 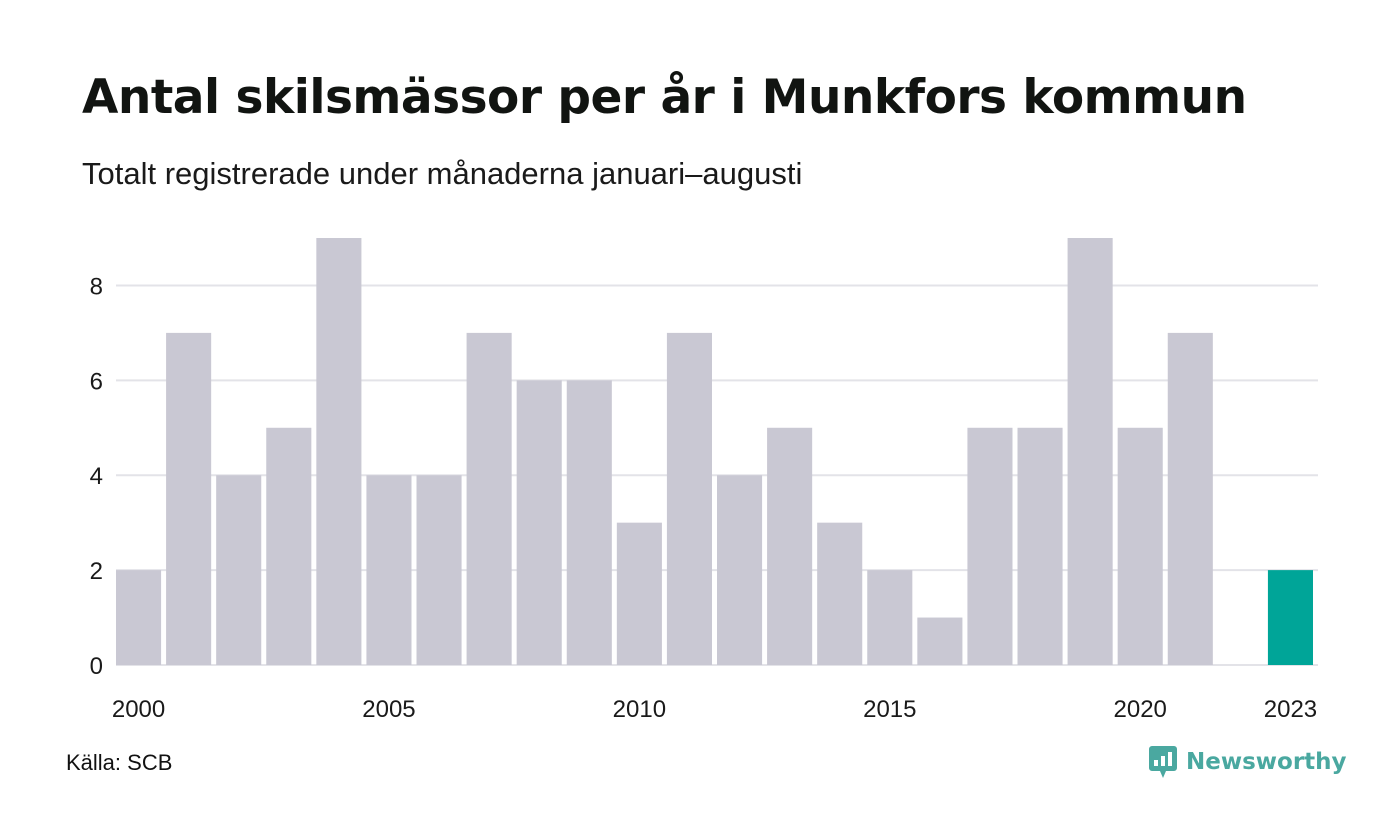 I want to click on bar-2016, so click(x=940, y=641).